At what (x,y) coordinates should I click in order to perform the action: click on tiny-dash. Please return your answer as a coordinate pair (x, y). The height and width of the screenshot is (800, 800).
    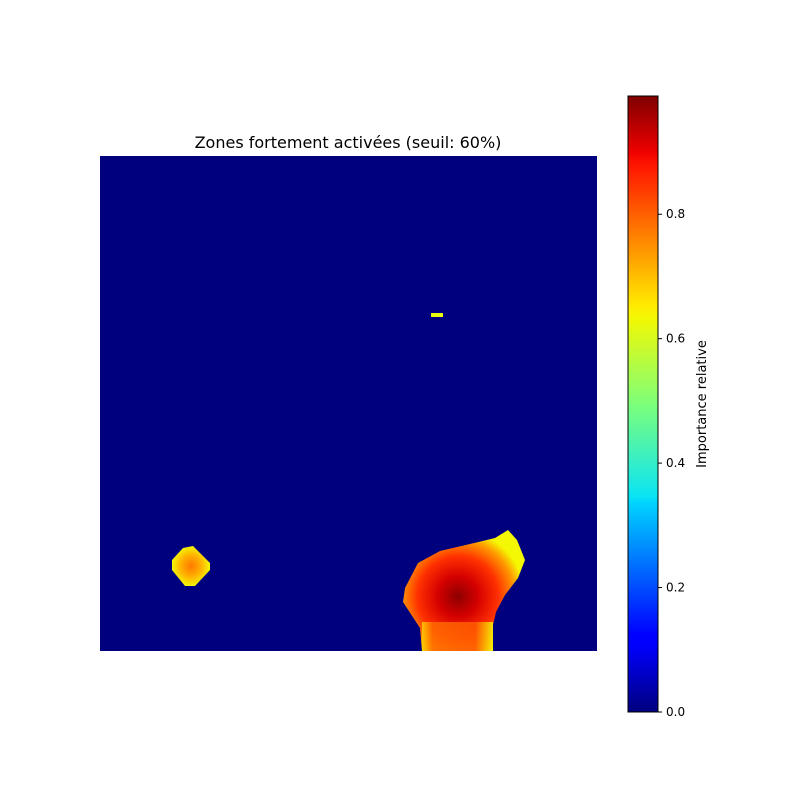
    Looking at the image, I should click on (437, 315).